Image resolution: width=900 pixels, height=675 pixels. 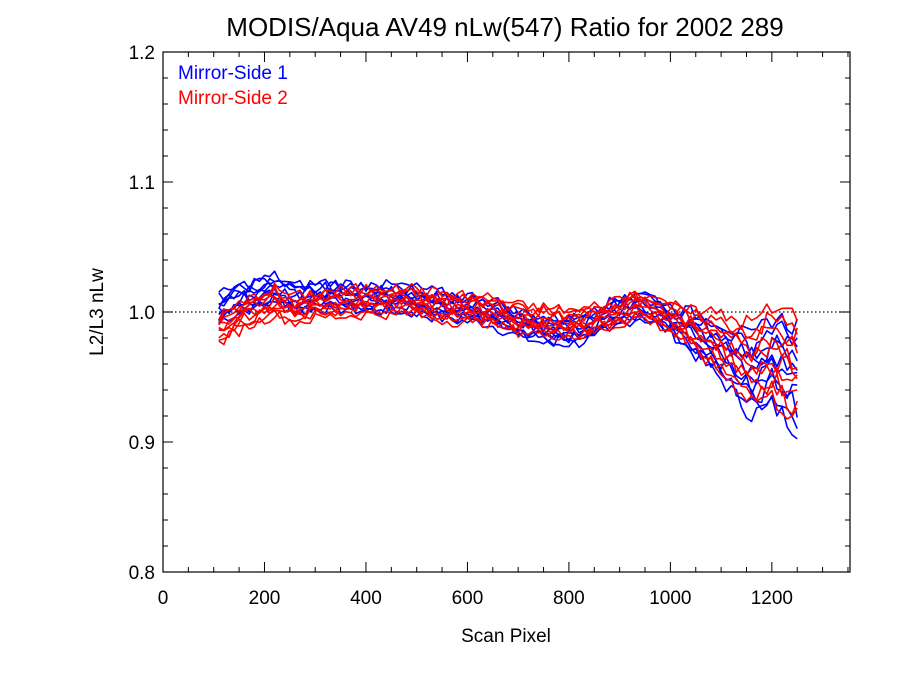 What do you see at coordinates (163, 598) in the screenshot?
I see `x-tick-label: 0` at bounding box center [163, 598].